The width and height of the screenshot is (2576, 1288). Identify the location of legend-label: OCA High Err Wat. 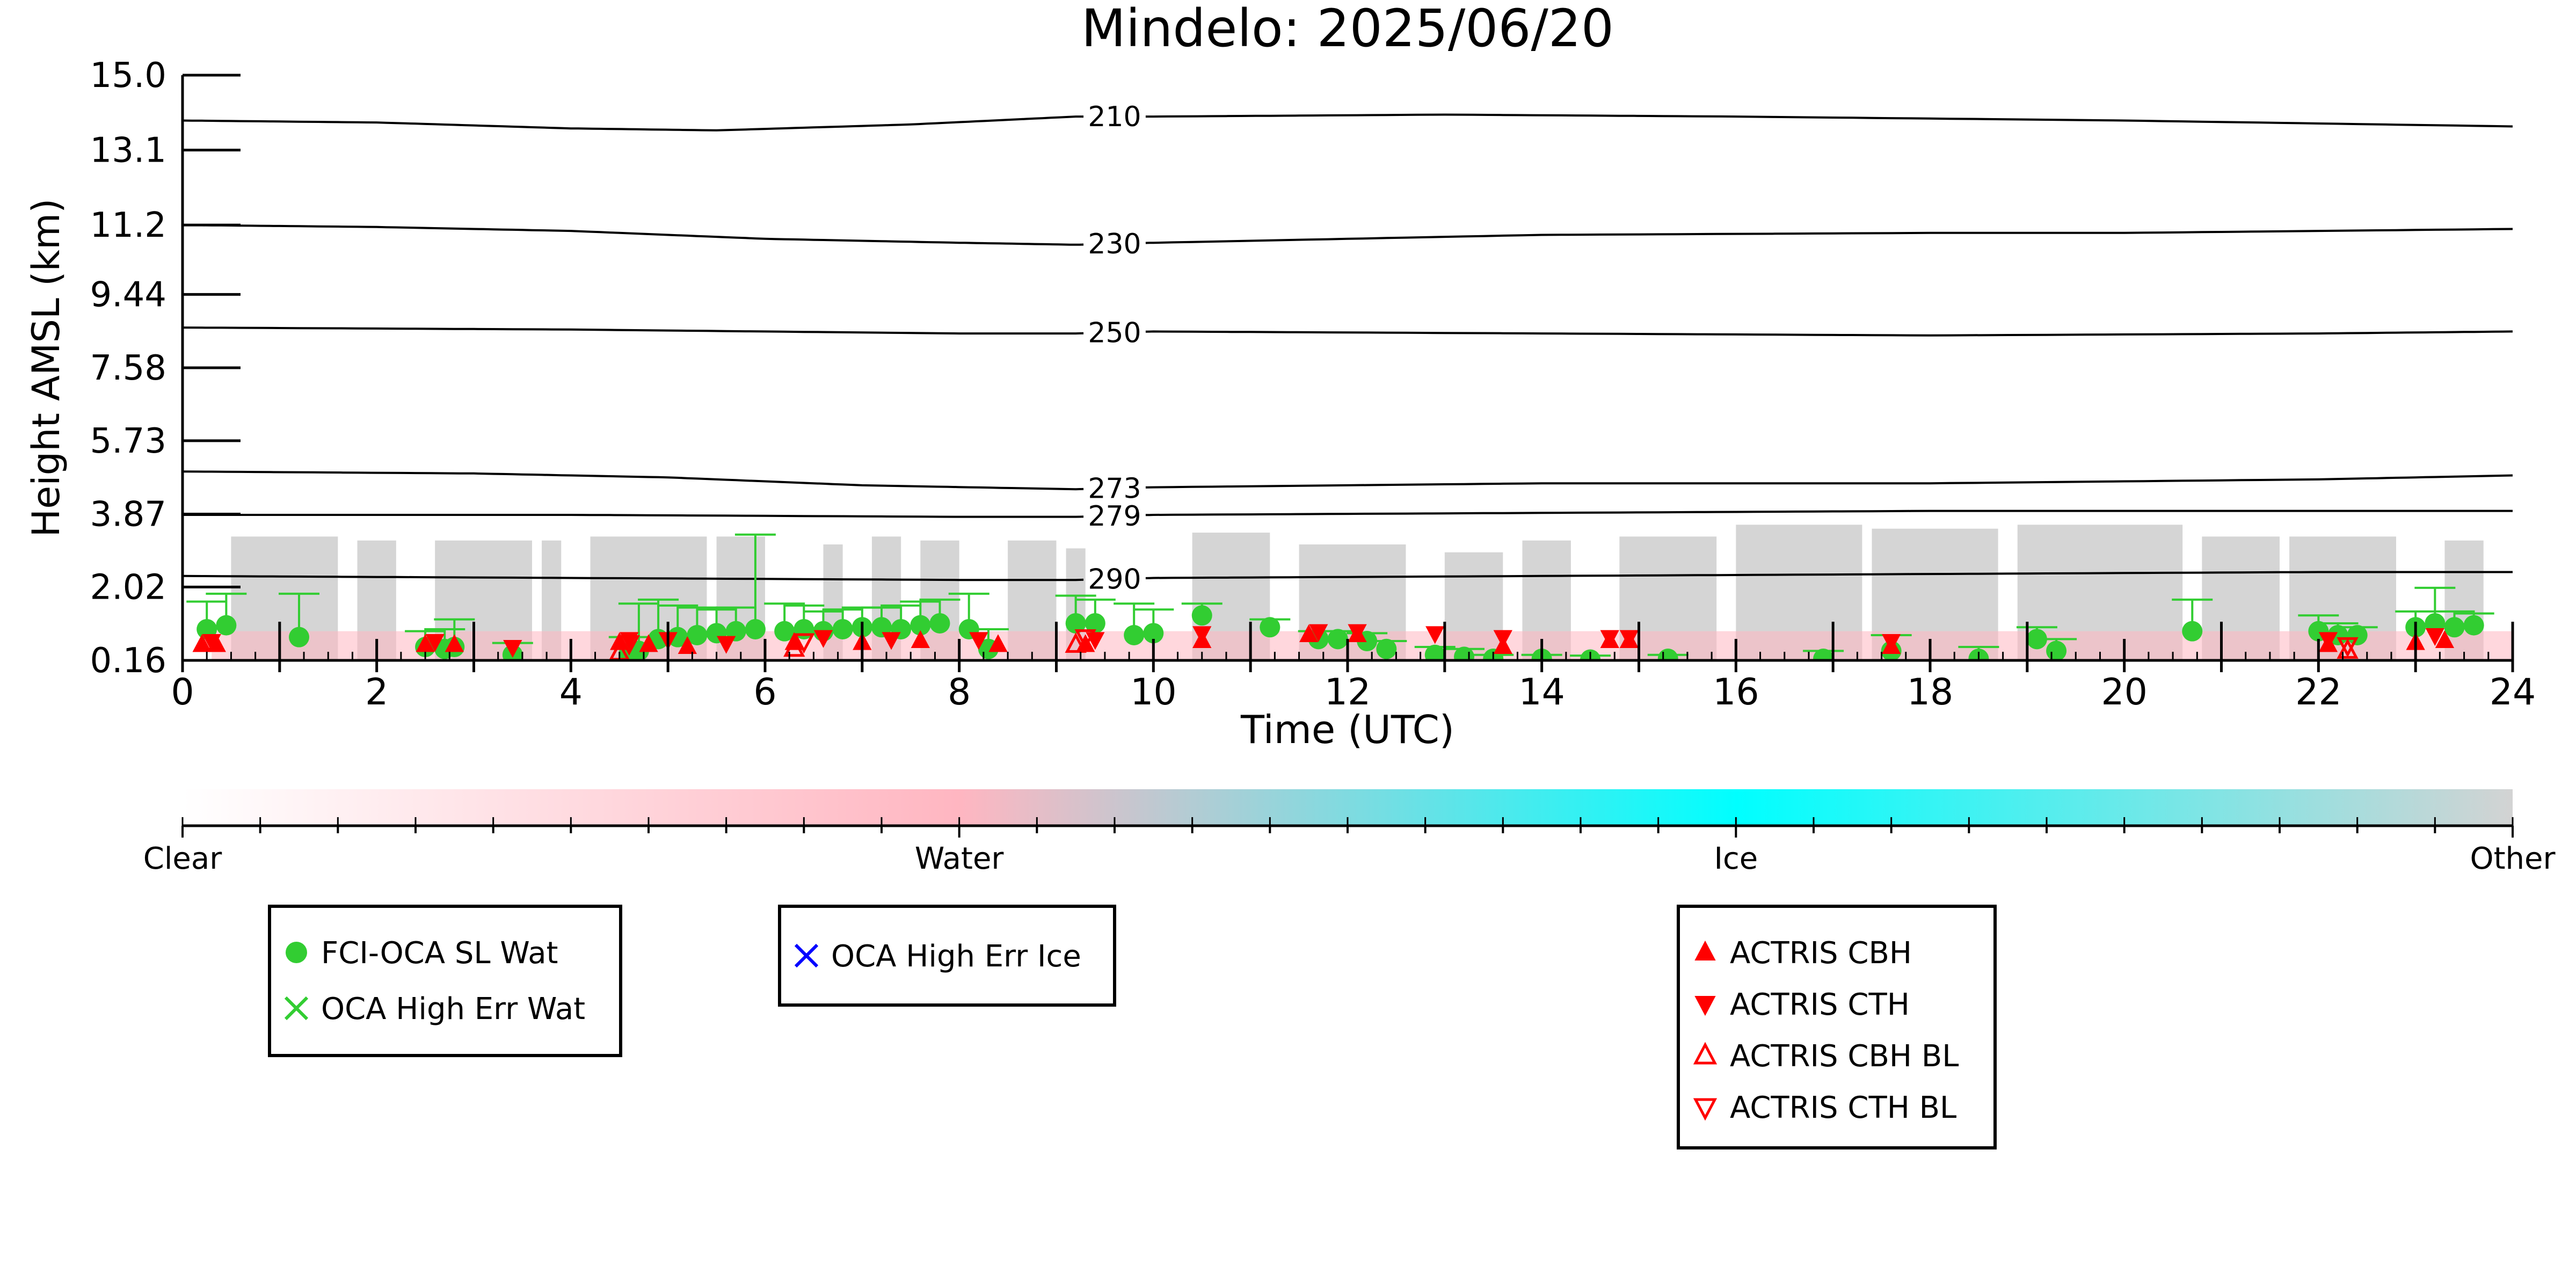
(453, 1009).